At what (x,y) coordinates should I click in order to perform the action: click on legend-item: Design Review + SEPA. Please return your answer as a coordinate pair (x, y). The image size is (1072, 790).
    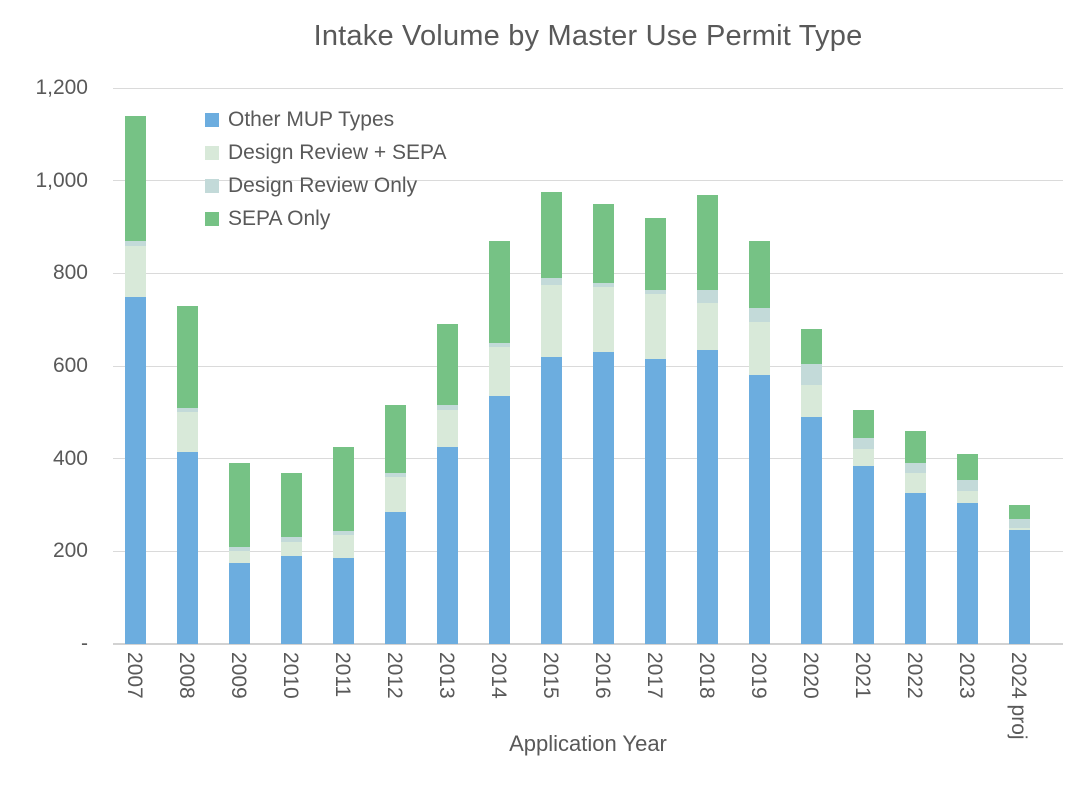
    Looking at the image, I should click on (325, 153).